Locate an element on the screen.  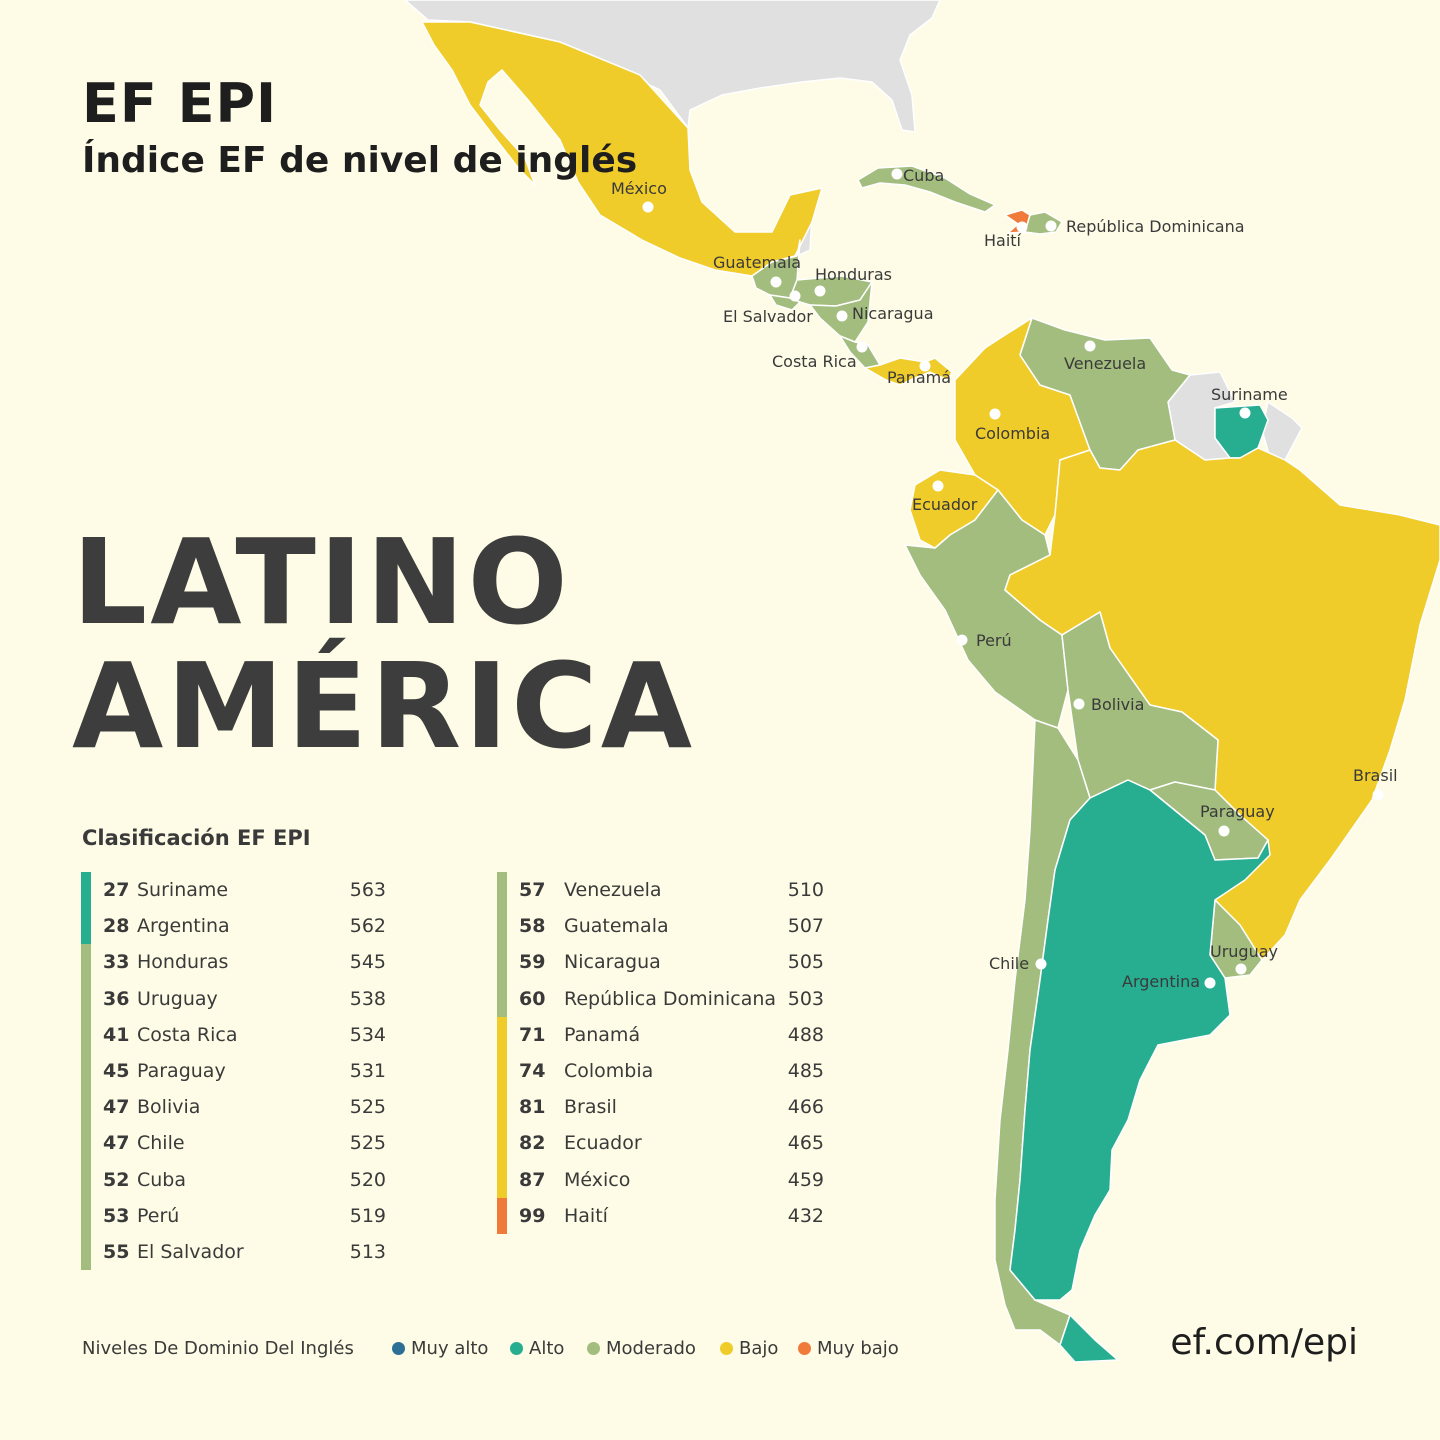
rank-number: 45 is located at coordinates (116, 1070).